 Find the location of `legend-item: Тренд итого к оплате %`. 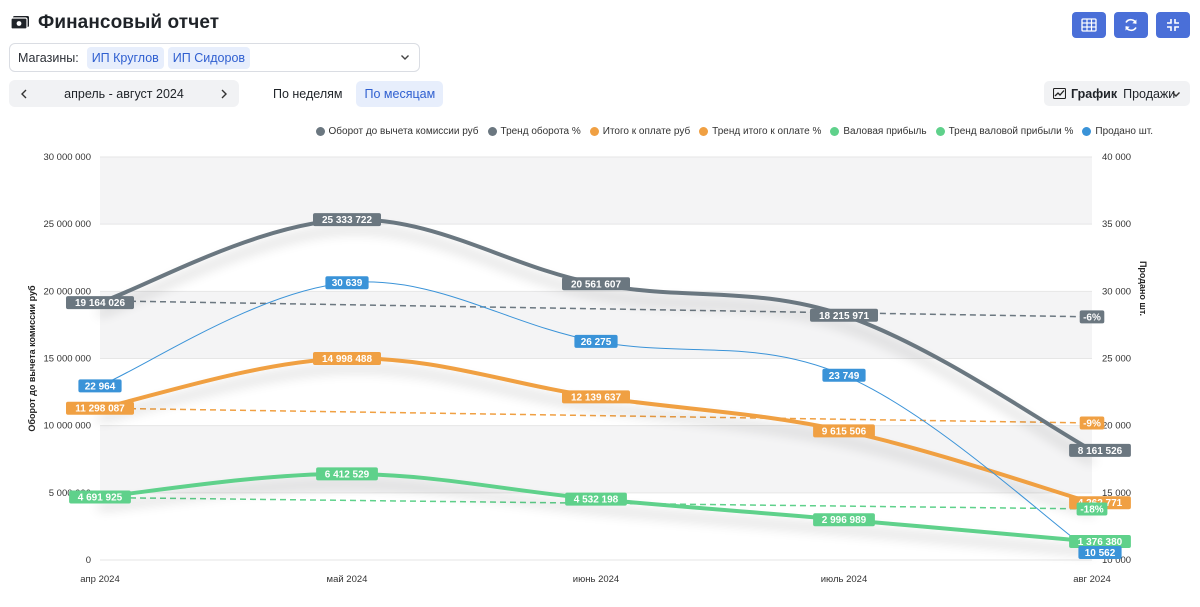

legend-item: Тренд итого к оплате % is located at coordinates (760, 131).